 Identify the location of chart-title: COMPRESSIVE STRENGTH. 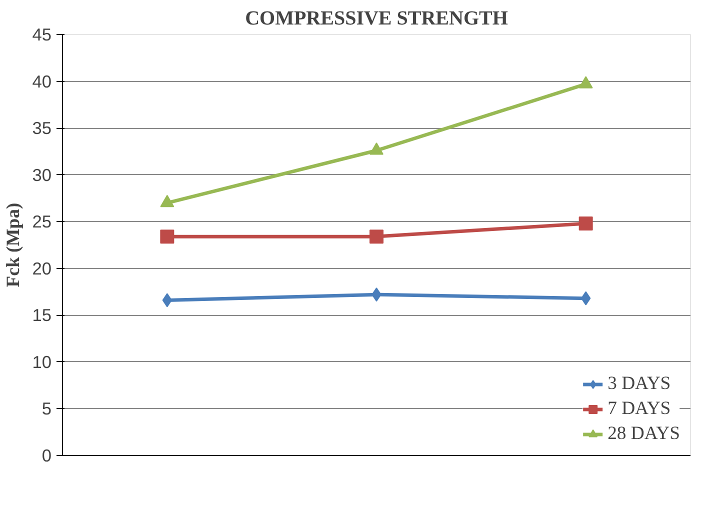
(376, 19).